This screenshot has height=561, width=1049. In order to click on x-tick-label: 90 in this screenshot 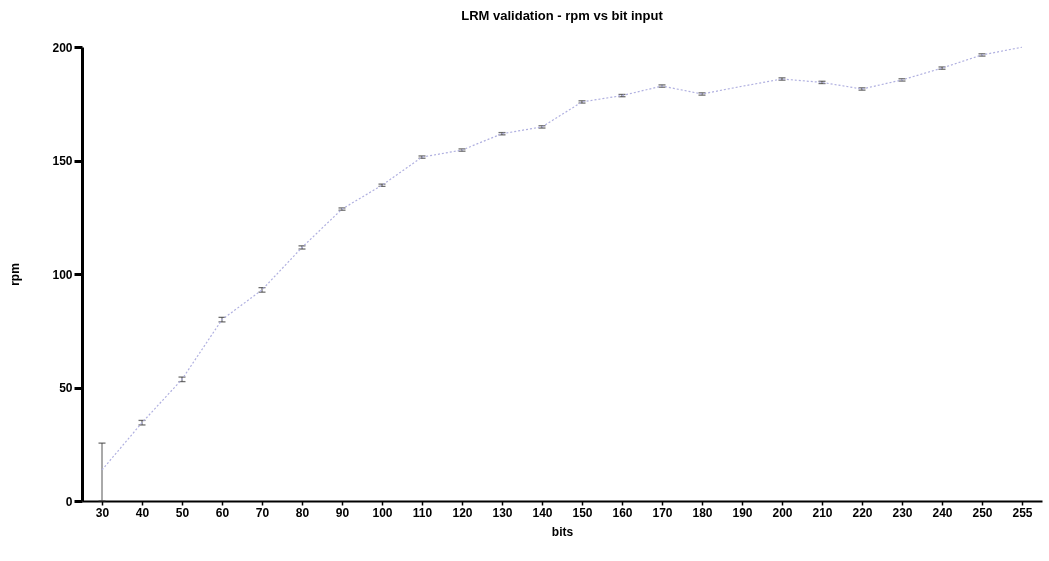, I will do `click(342, 512)`.